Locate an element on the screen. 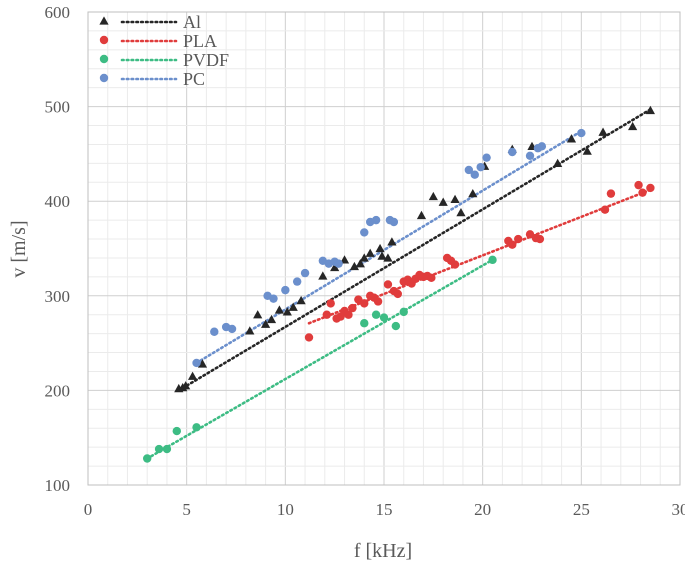 The height and width of the screenshot is (565, 685). legend-item-pc: PC is located at coordinates (152, 79).